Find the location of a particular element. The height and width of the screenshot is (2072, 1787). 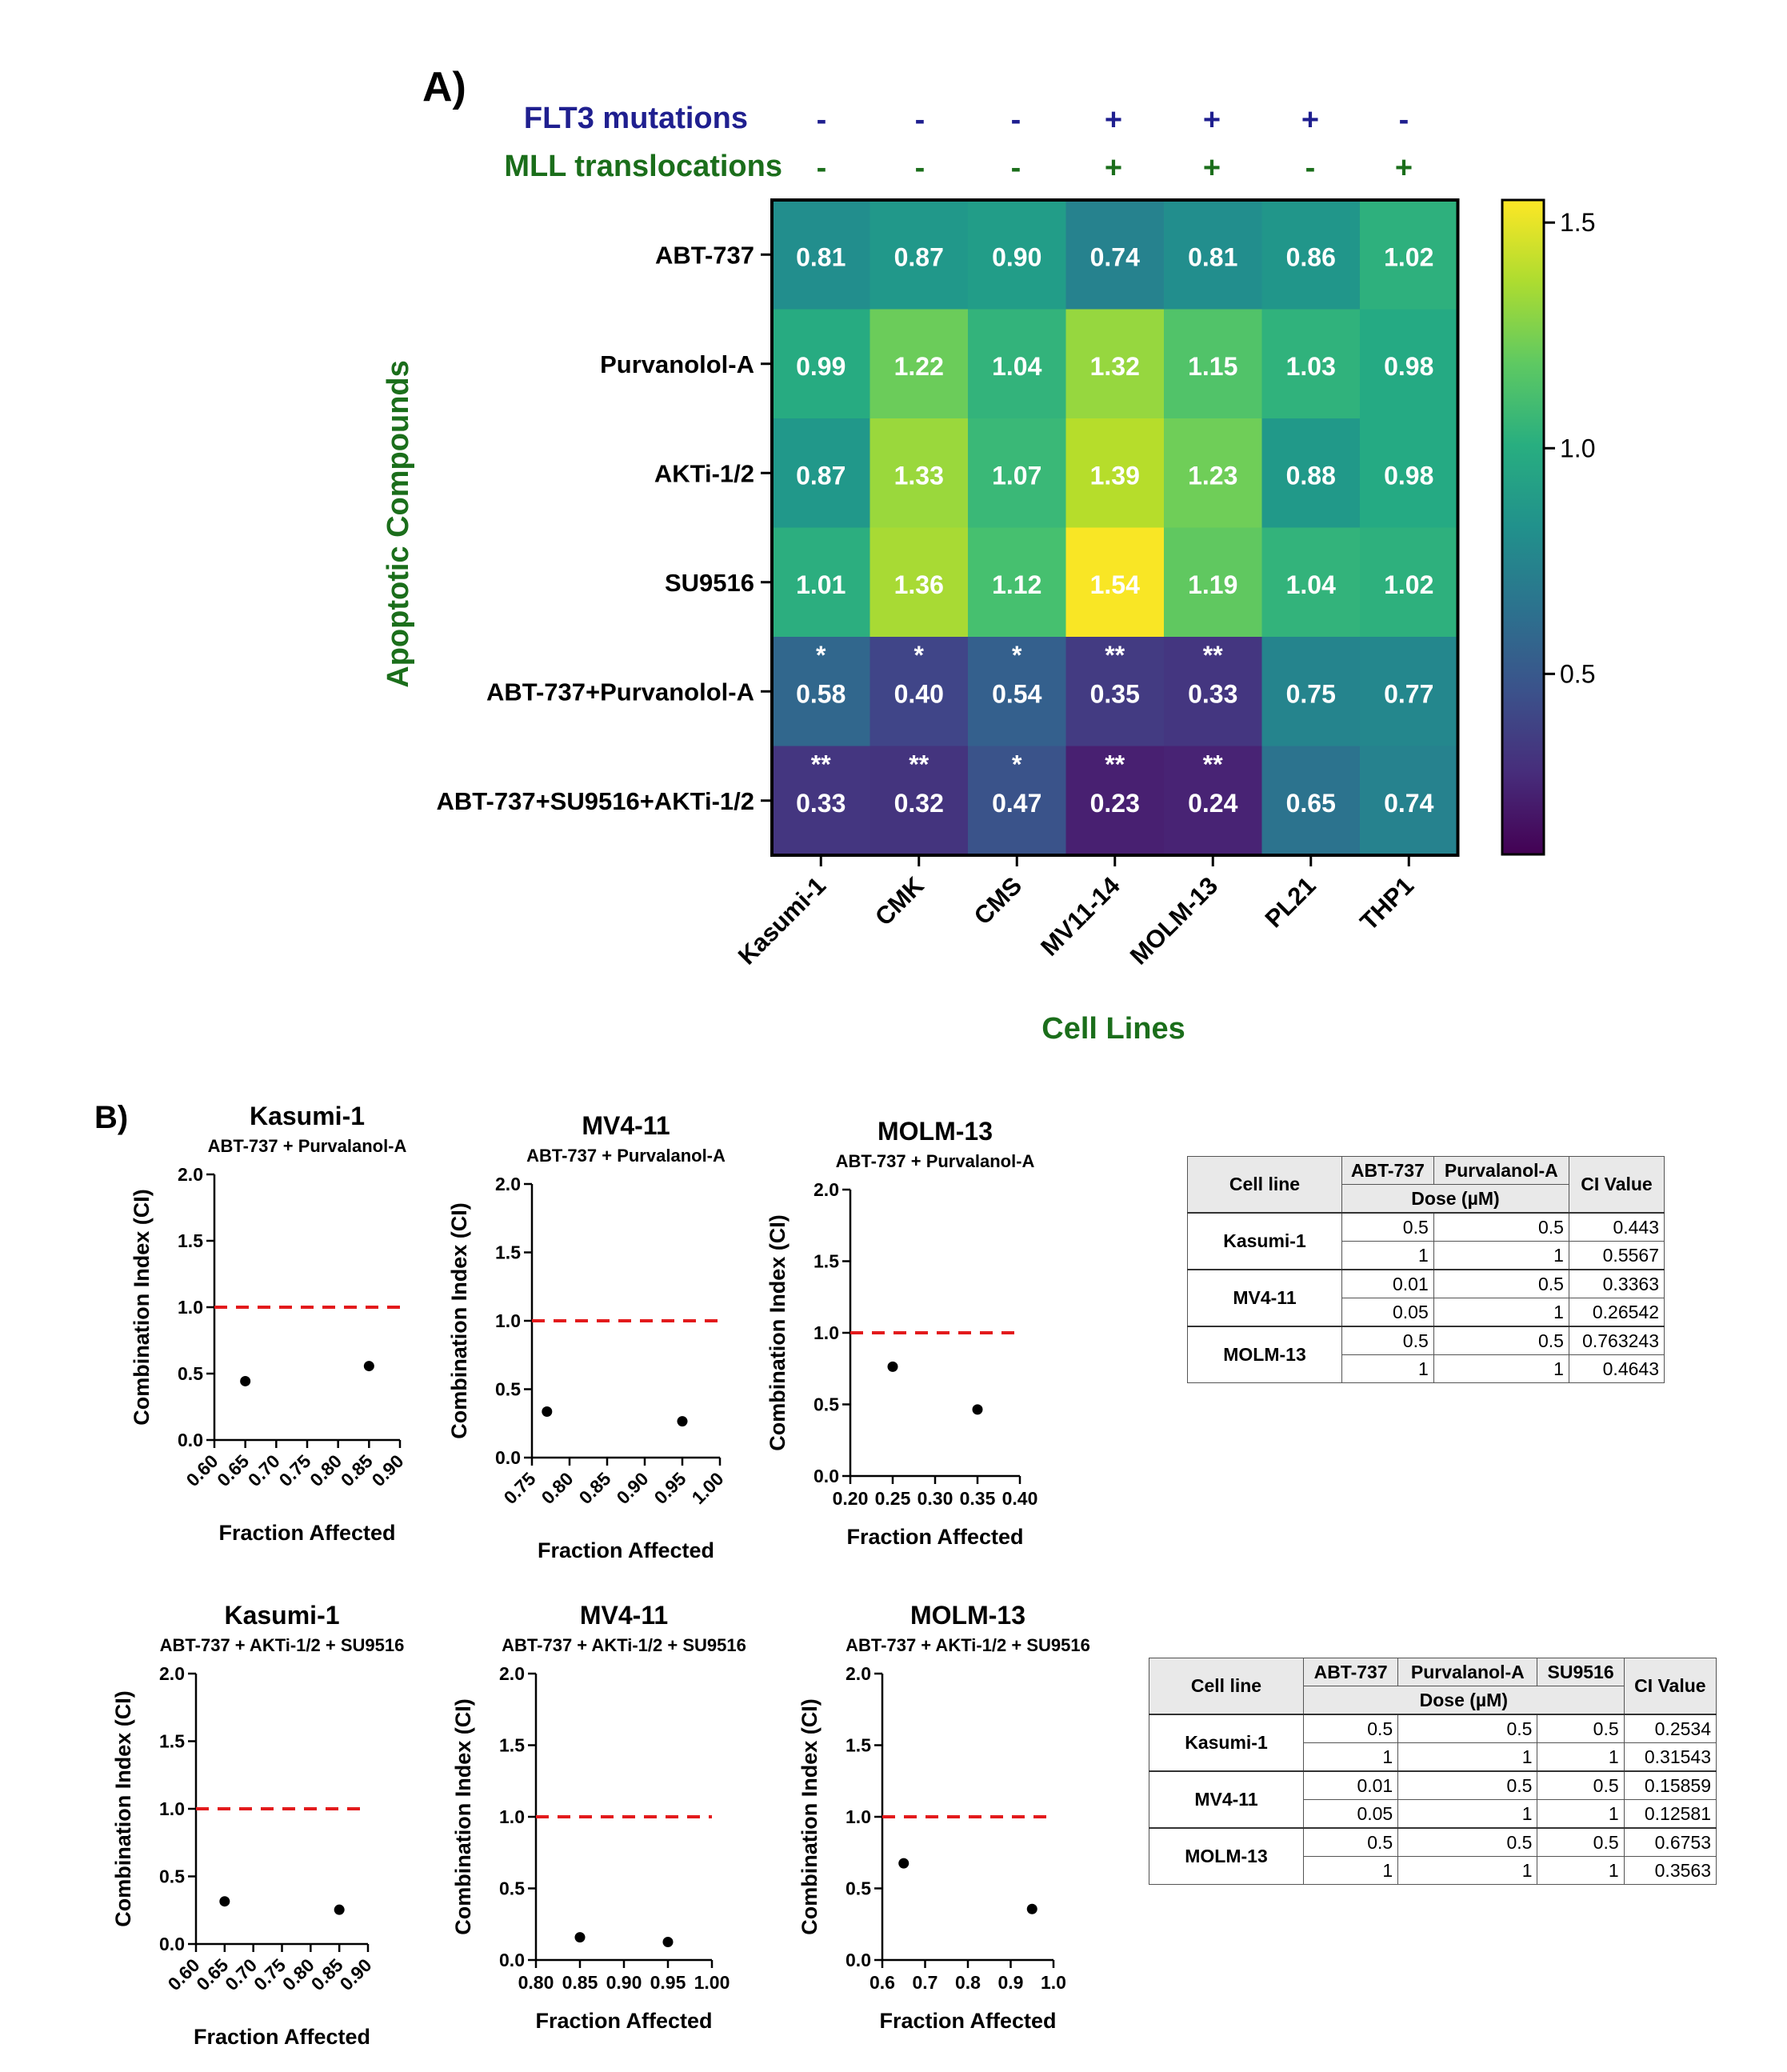

ci-value: 0.2534 is located at coordinates (1670, 1728).